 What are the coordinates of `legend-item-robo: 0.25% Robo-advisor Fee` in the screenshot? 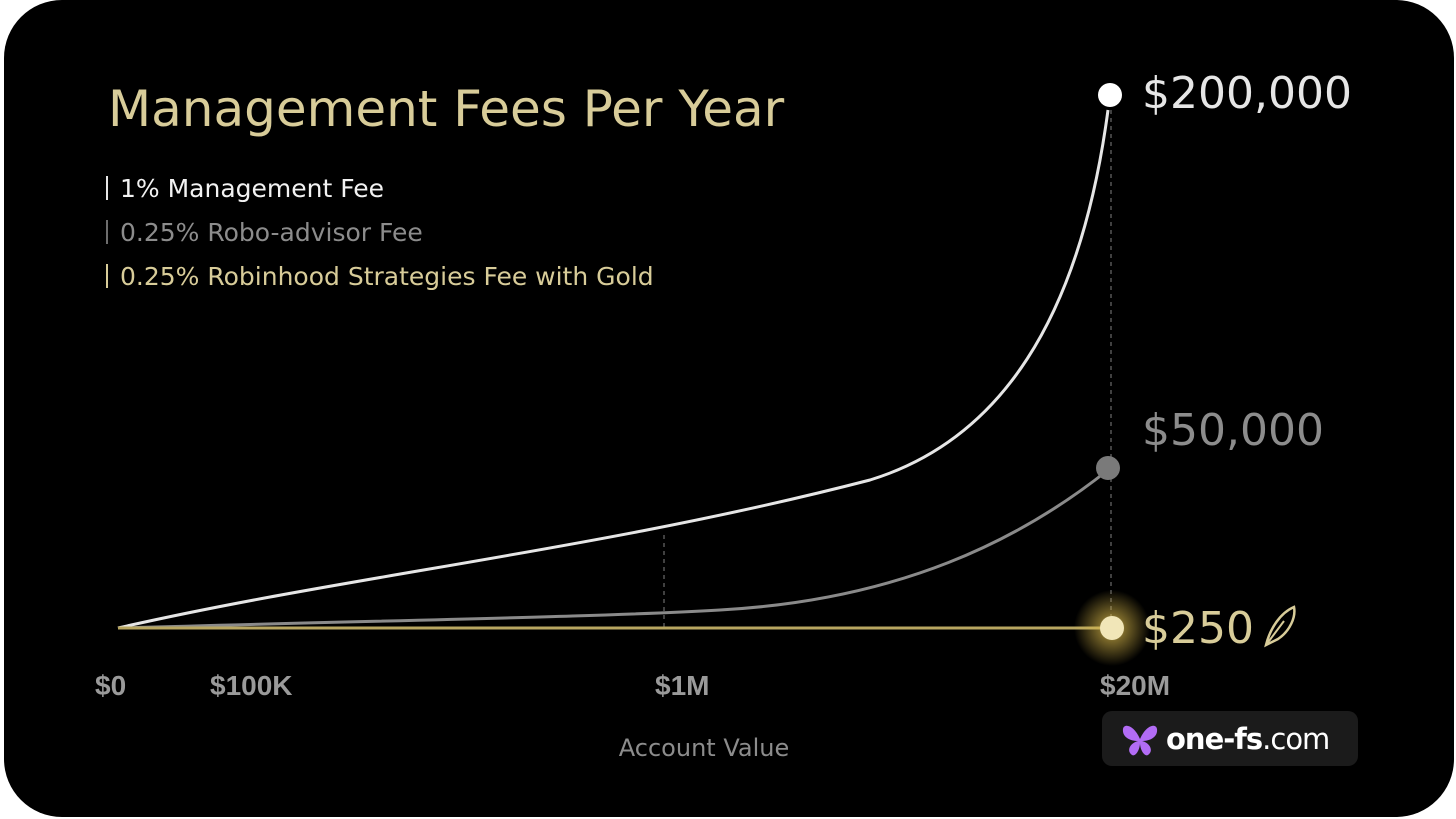 It's located at (380, 232).